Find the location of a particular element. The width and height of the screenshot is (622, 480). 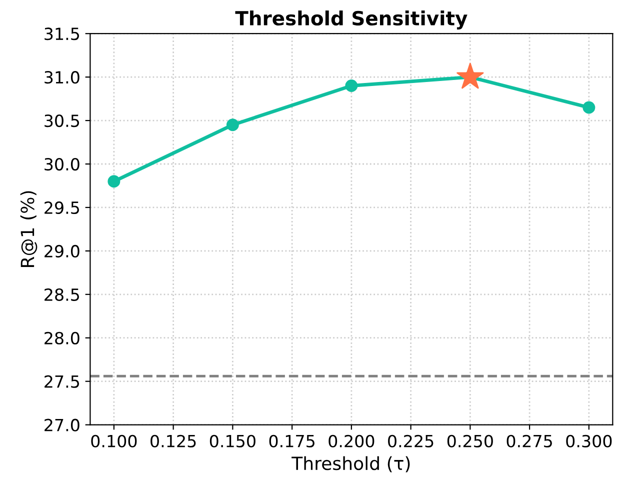

y-tick-label: 30.5 is located at coordinates (62, 121).